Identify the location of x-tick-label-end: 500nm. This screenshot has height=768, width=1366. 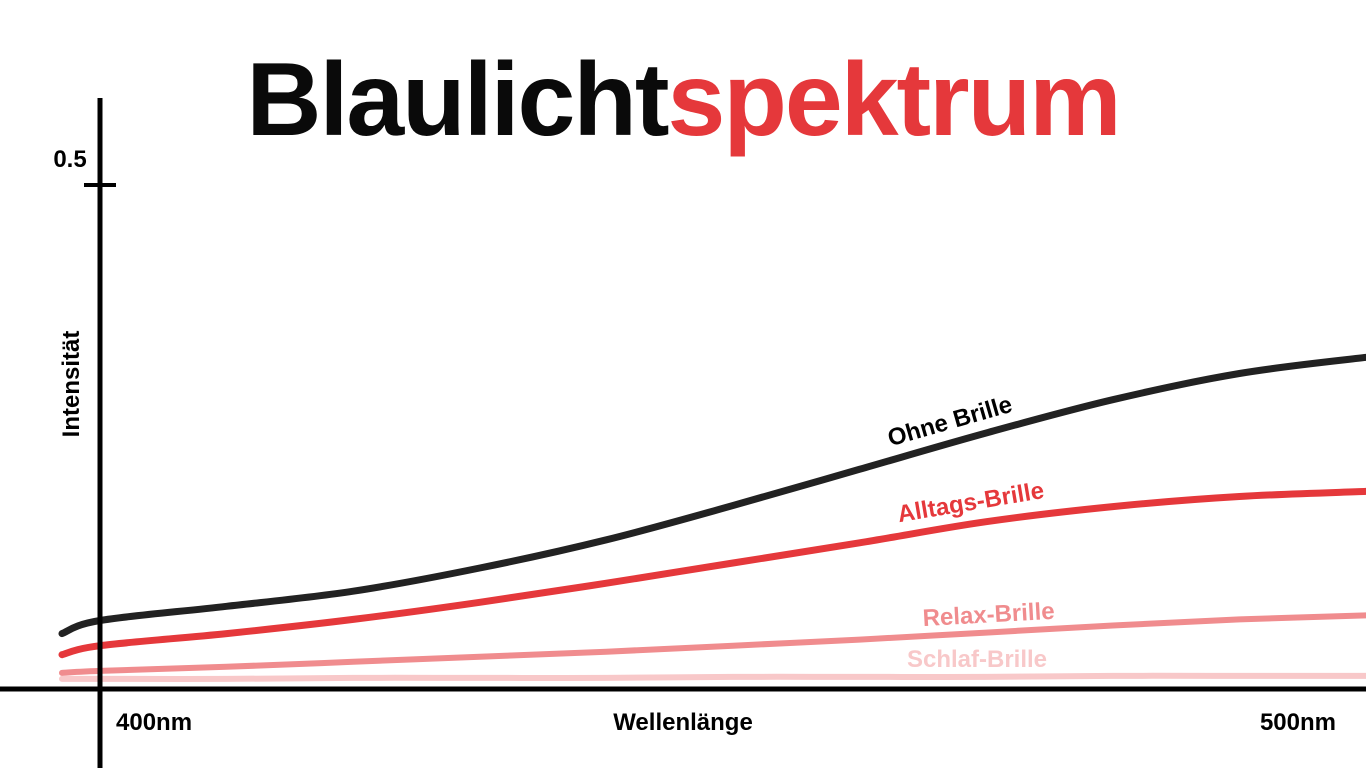
(1298, 722).